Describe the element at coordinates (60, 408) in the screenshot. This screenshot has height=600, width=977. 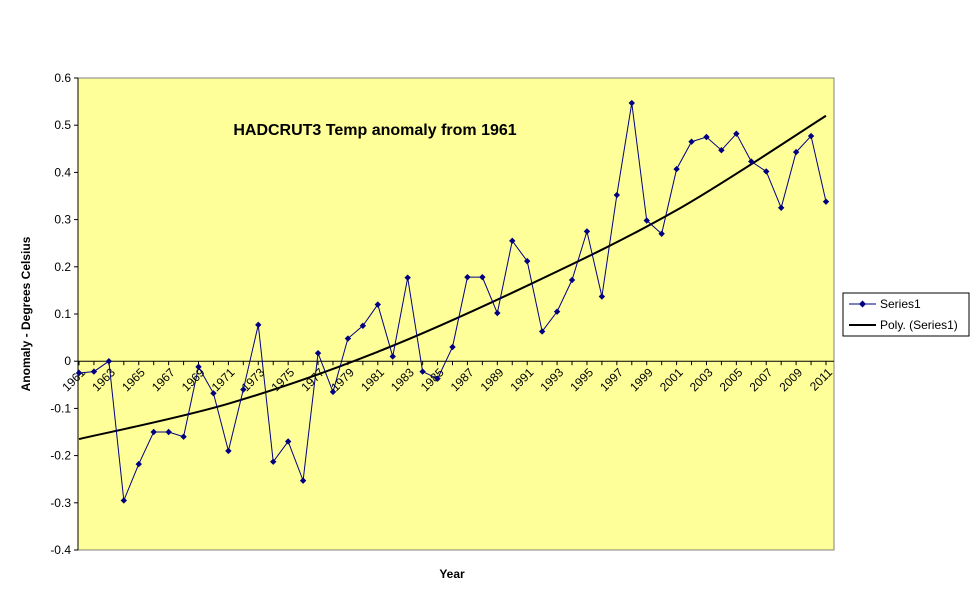
I see `y-tick-label: -0.1` at that location.